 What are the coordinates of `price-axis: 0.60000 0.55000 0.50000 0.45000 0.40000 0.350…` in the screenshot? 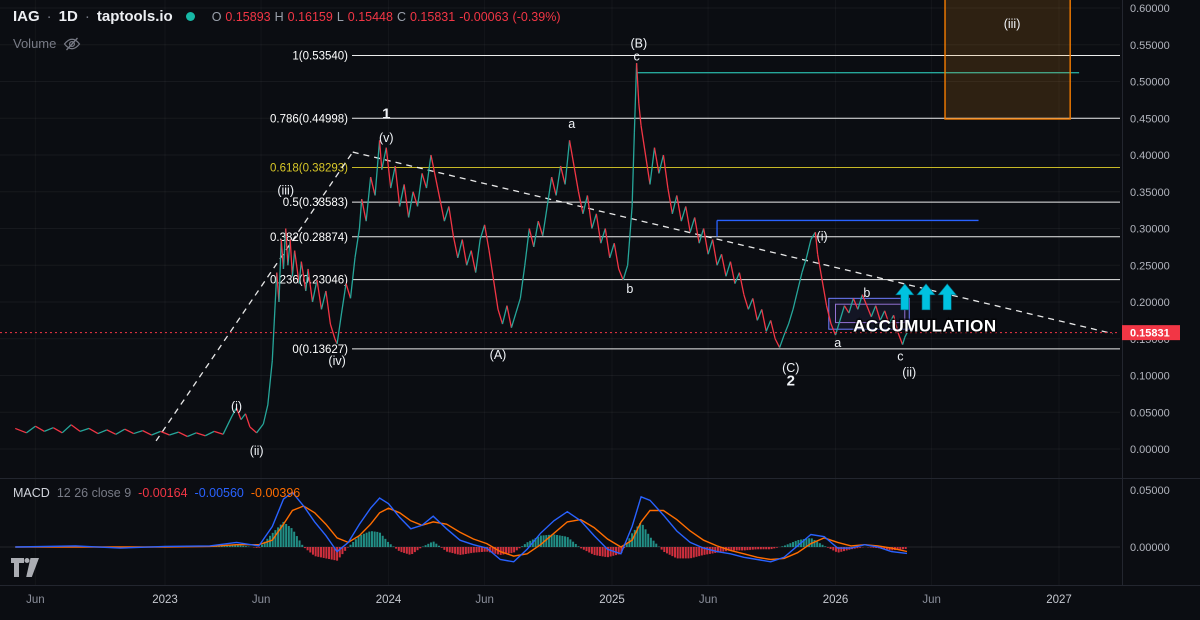 It's located at (1161, 292).